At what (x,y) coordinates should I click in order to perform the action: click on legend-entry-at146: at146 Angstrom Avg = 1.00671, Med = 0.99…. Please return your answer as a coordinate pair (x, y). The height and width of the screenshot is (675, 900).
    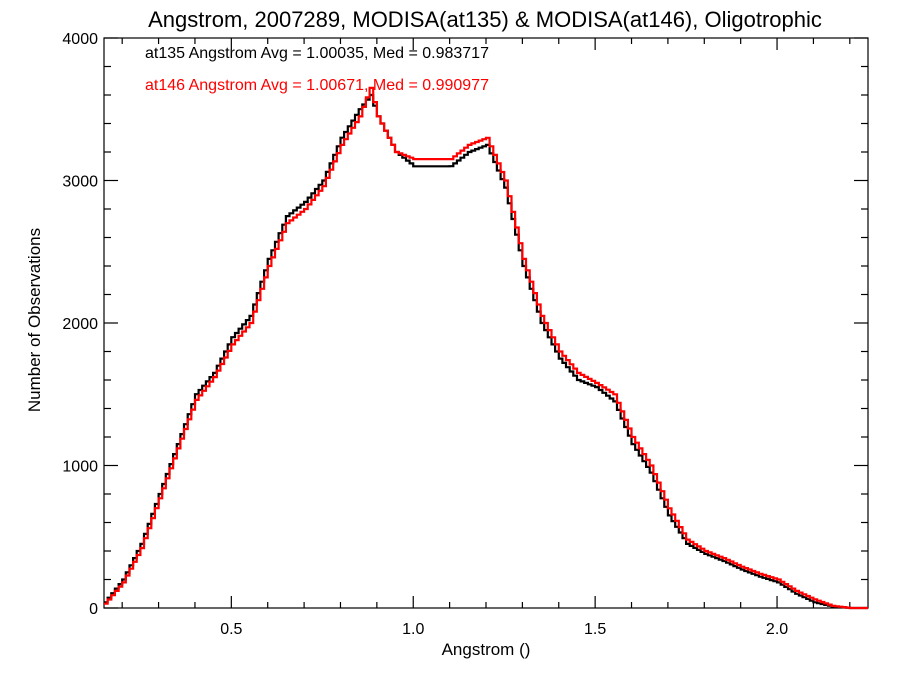
    Looking at the image, I should click on (317, 85).